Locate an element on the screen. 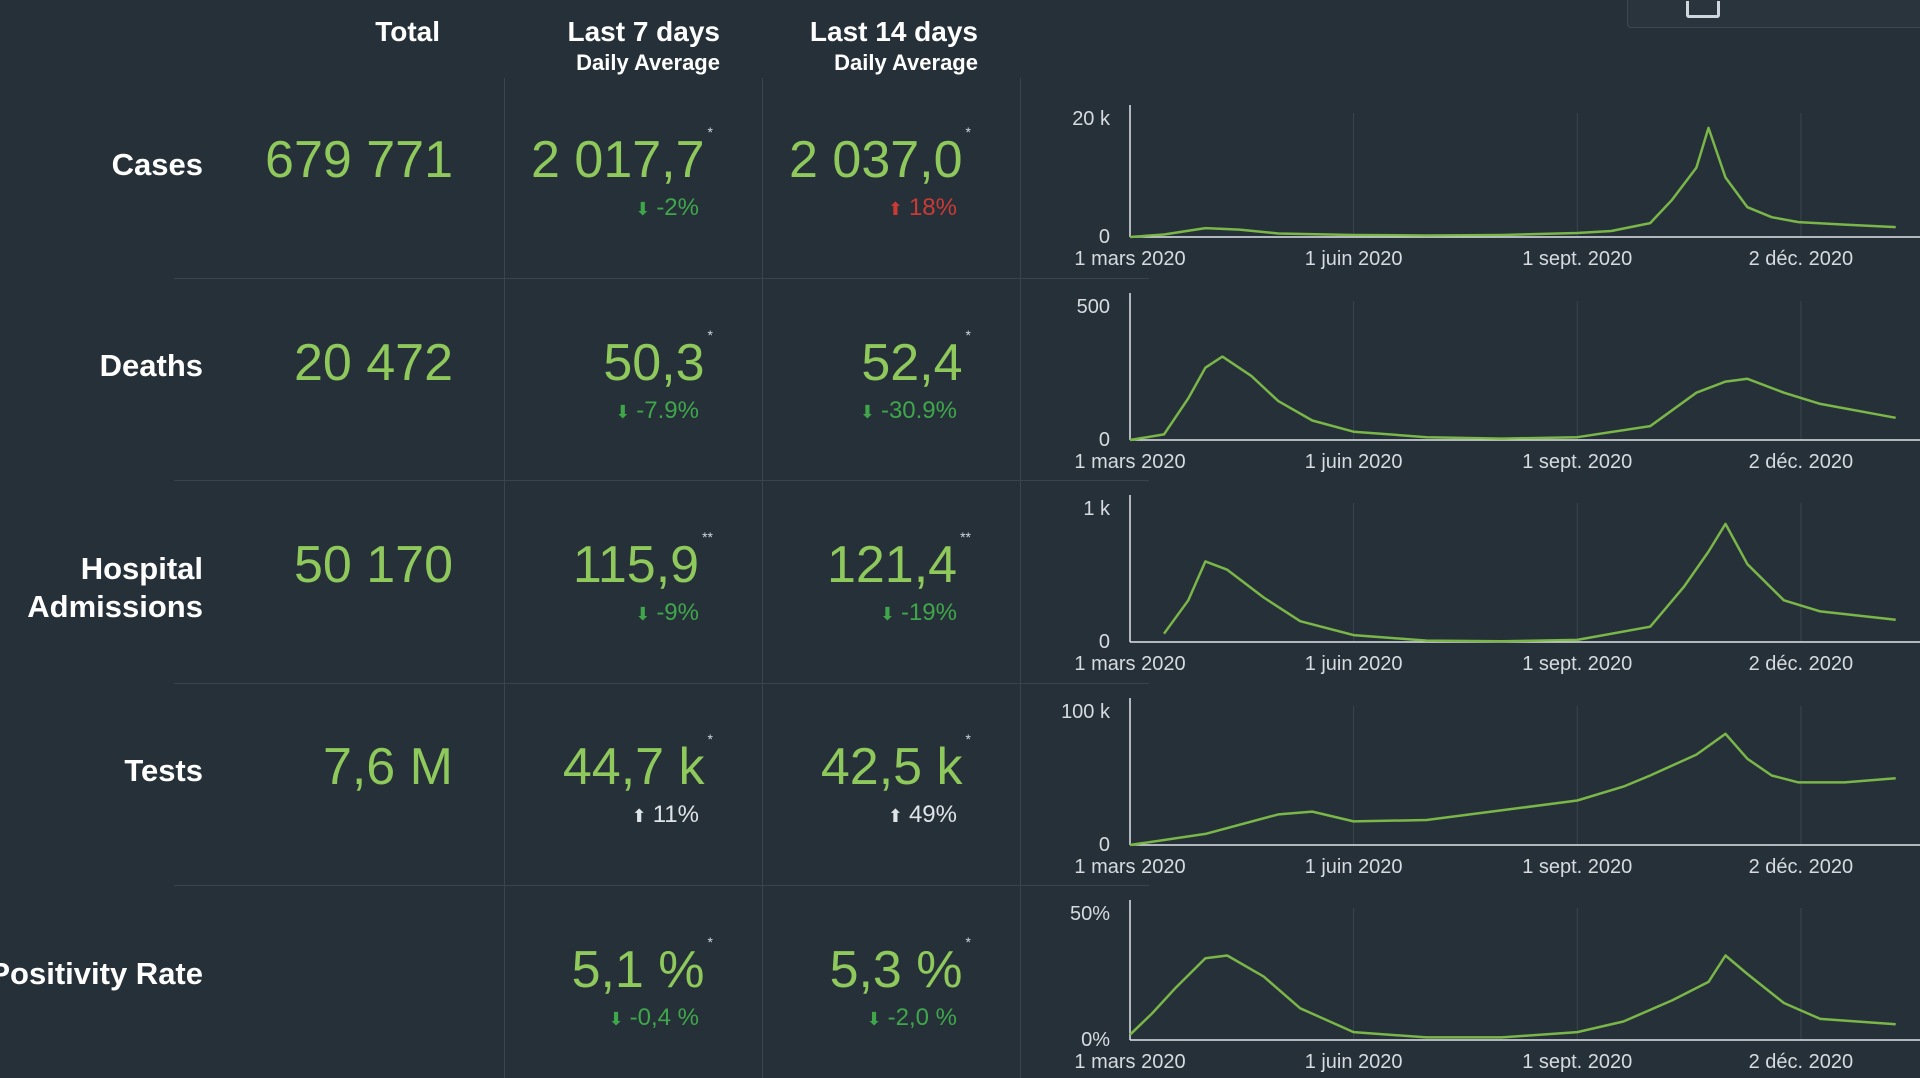 This screenshot has height=1078, width=1920. tests-total-value: 7,6 M is located at coordinates (387, 767).